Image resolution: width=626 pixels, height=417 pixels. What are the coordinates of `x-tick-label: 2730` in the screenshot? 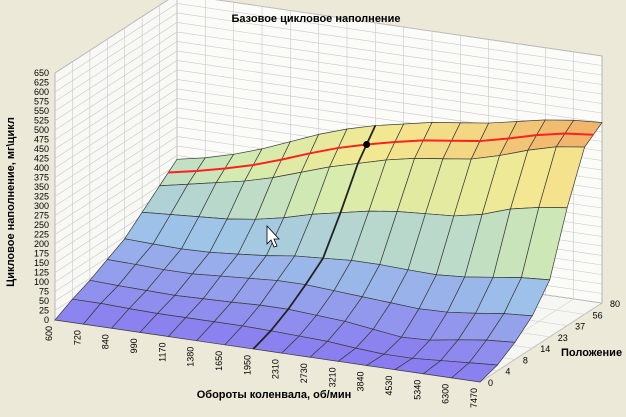 It's located at (304, 373).